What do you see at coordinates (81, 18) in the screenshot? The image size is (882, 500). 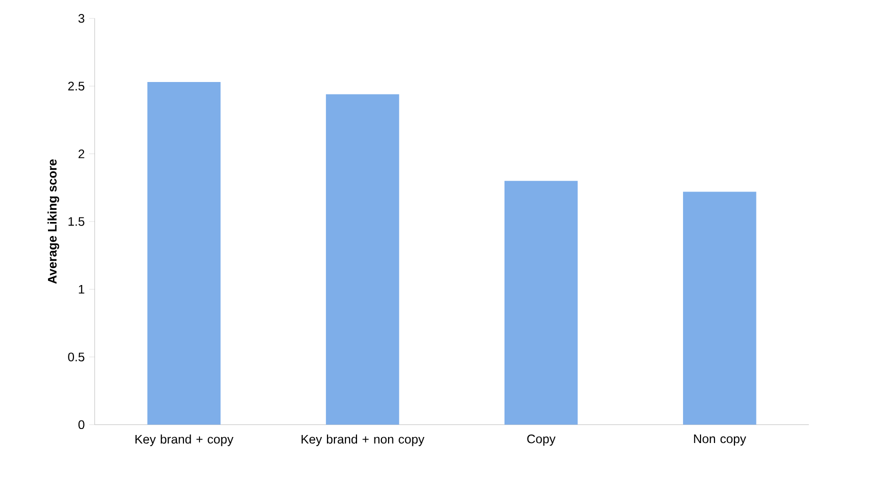 I see `y-tick-label: 3` at bounding box center [81, 18].